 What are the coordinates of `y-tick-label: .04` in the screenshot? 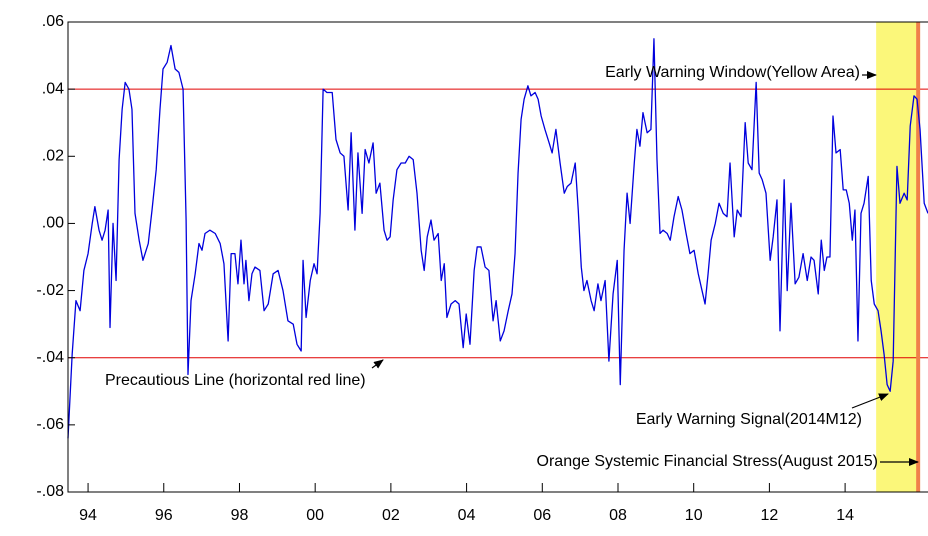 It's located at (53, 88).